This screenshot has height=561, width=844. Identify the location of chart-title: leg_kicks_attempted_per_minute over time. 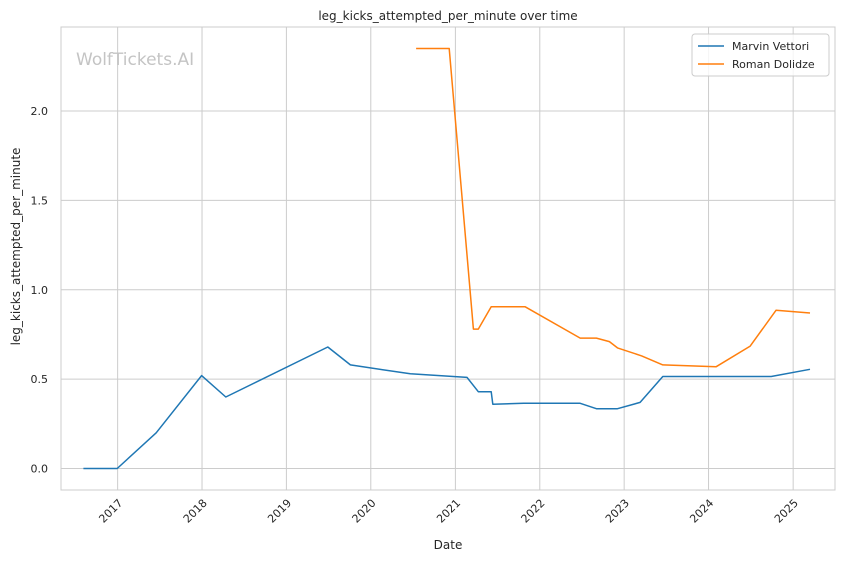
(447, 16).